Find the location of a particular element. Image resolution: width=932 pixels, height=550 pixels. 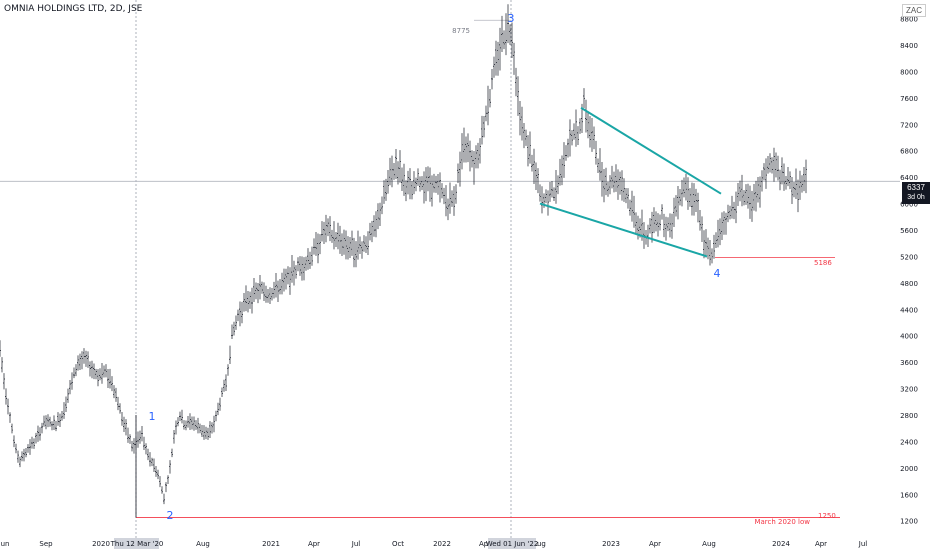

y-tick-label: 8400 is located at coordinates (909, 46).